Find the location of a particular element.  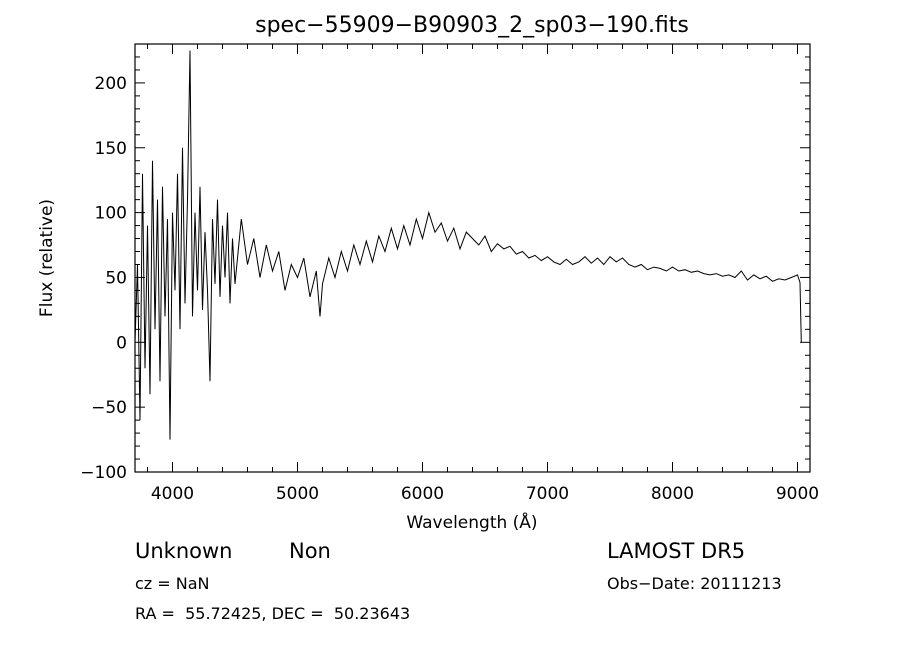

y-tick-label: 150 is located at coordinates (111, 149).